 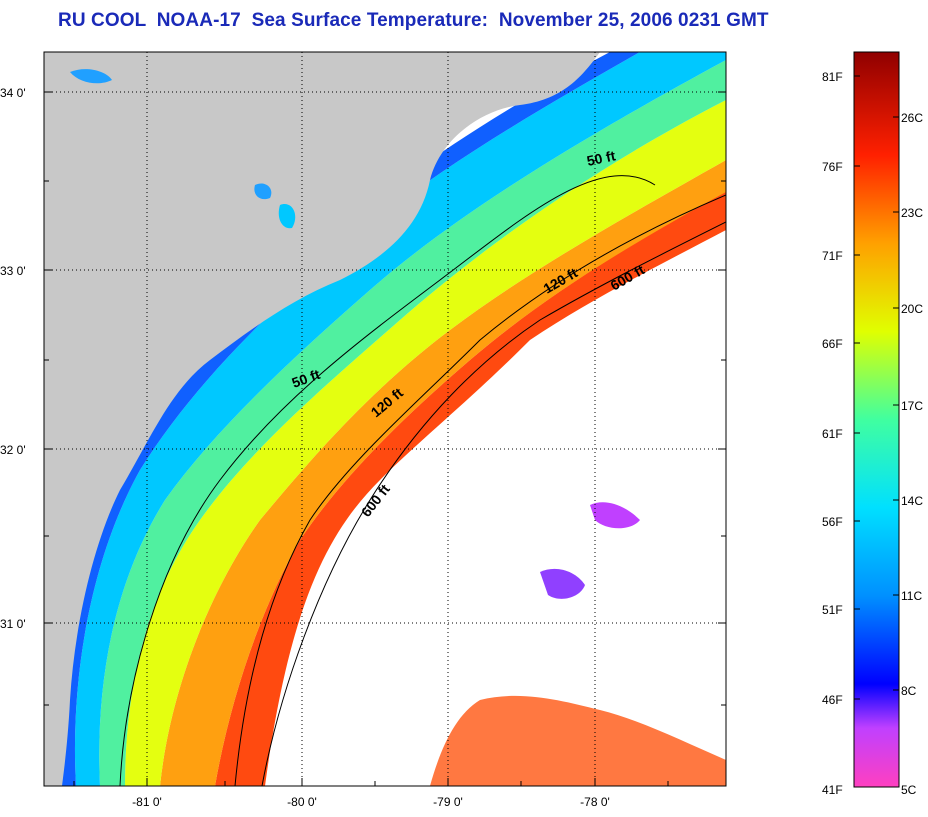 What do you see at coordinates (832, 790) in the screenshot?
I see `cbar-f-41: 41F` at bounding box center [832, 790].